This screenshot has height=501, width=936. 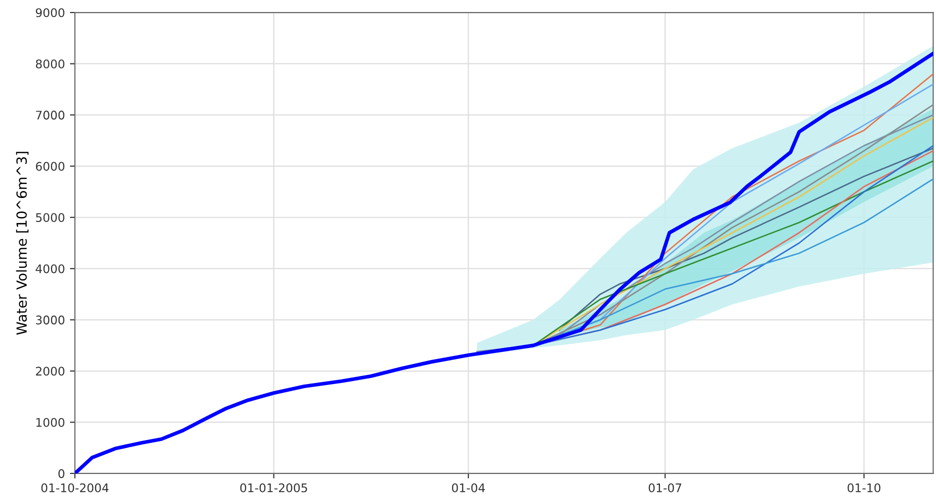 I want to click on x-tick-label: 01-04, so click(x=468, y=487).